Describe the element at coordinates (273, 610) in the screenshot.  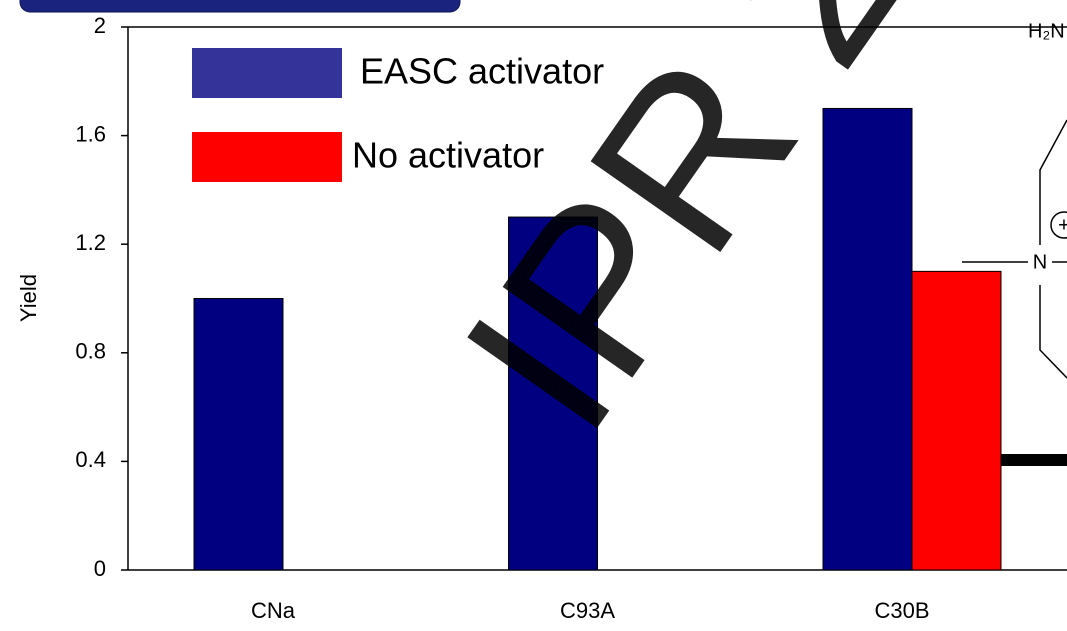
I see `x-tick-label: CNa` at that location.